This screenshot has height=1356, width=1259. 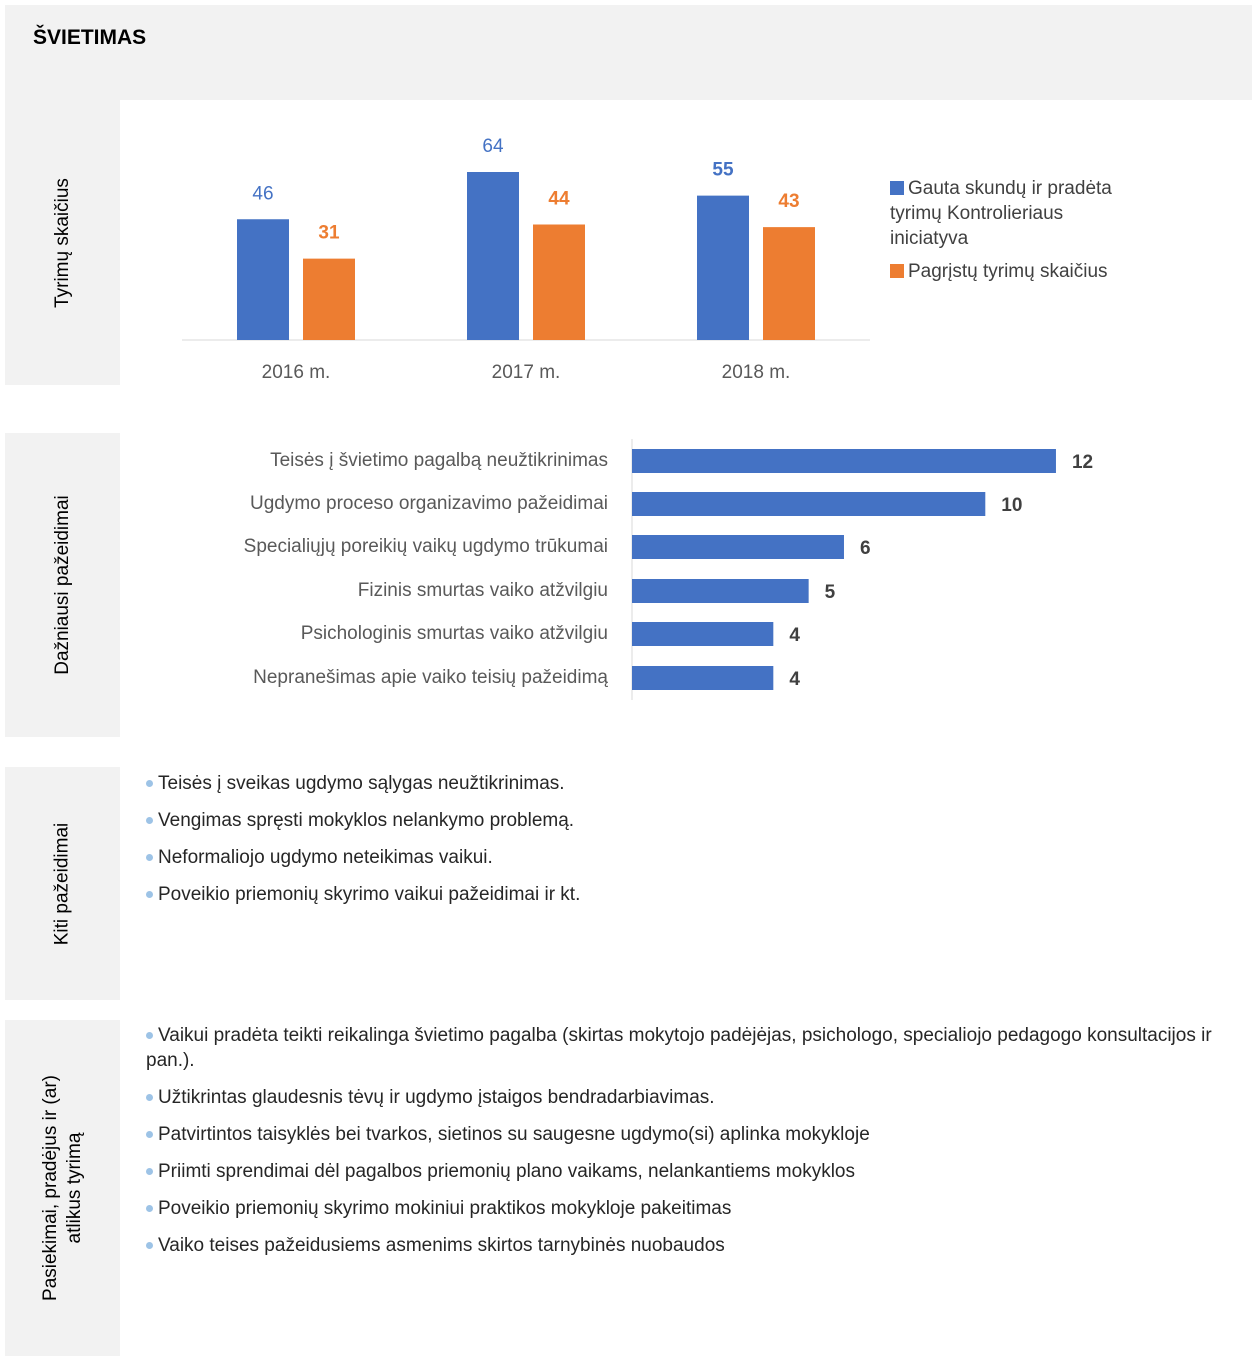 I want to click on x-tick-label: 2018 m., so click(x=756, y=372).